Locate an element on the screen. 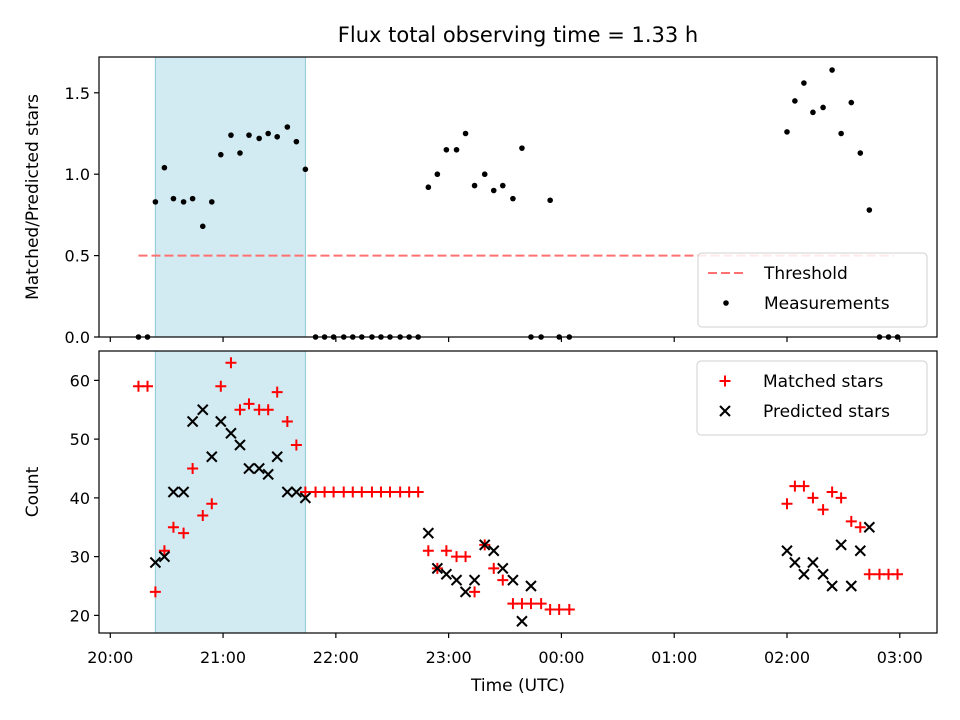 This screenshot has width=960, height=720. x-tick-label: 21:00 is located at coordinates (223, 657).